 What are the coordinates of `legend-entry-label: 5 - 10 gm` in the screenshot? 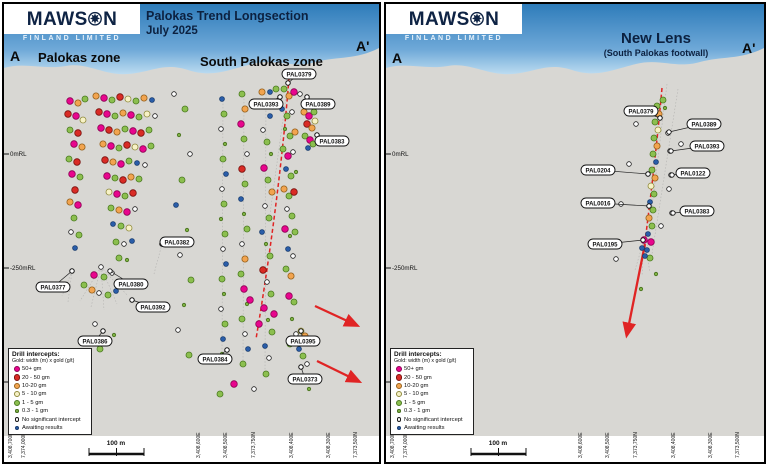 It's located at (416, 394).